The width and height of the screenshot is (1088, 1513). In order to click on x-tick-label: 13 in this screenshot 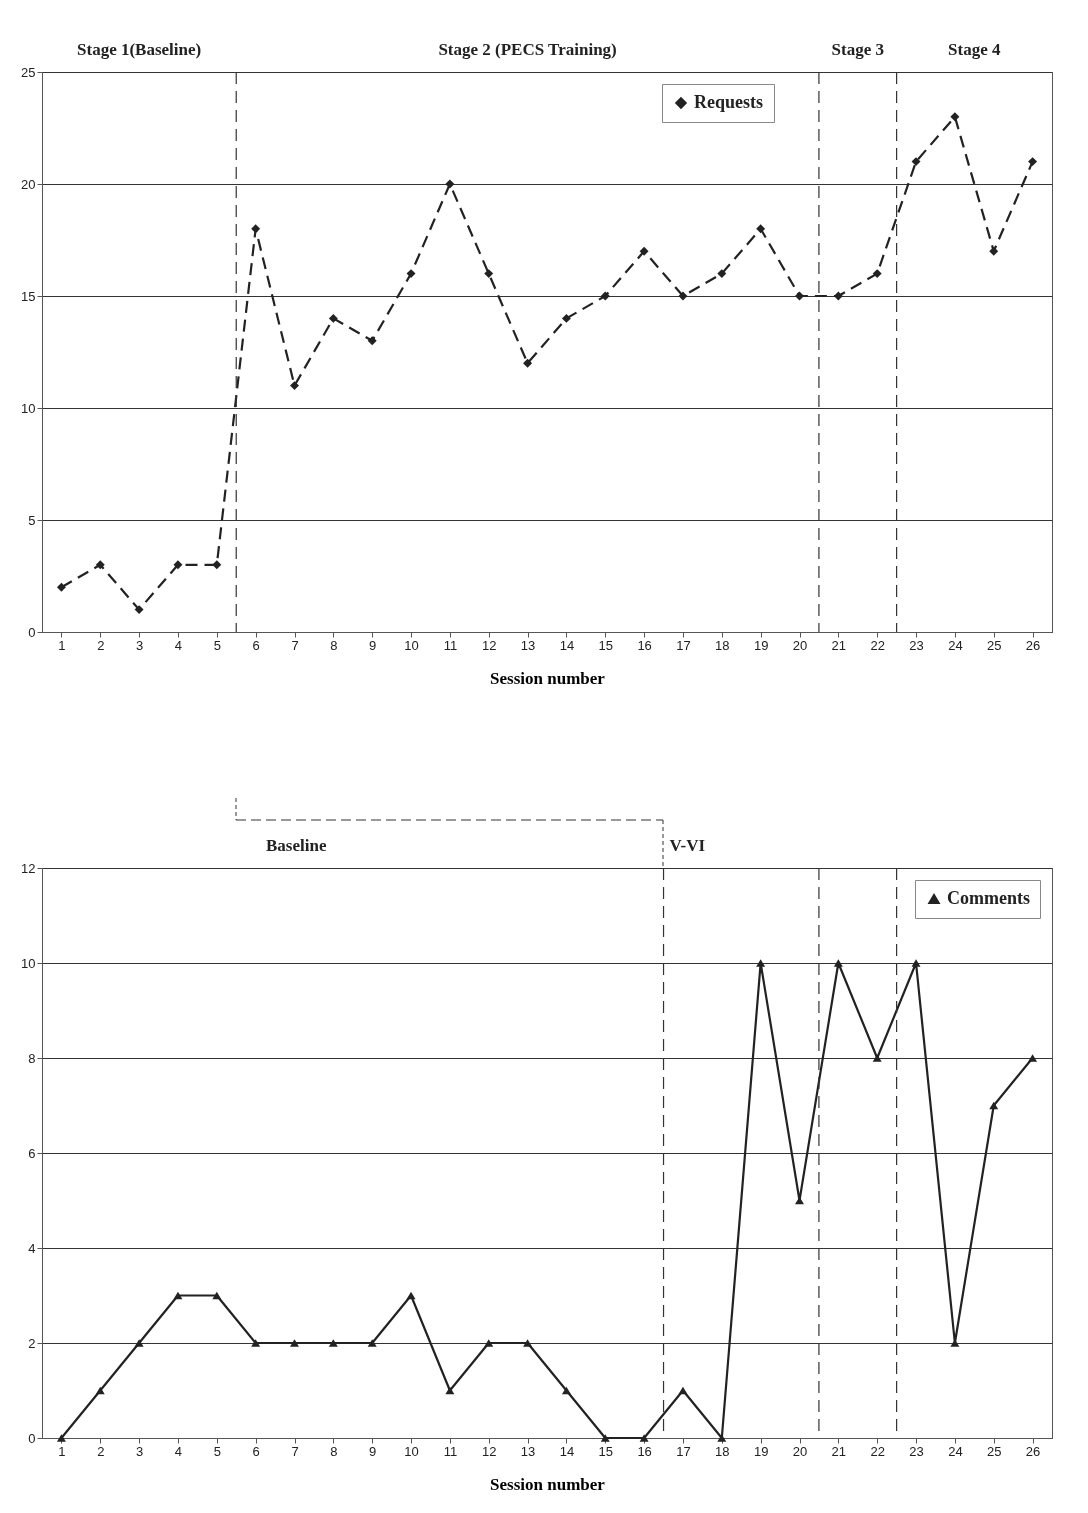, I will do `click(528, 1451)`.